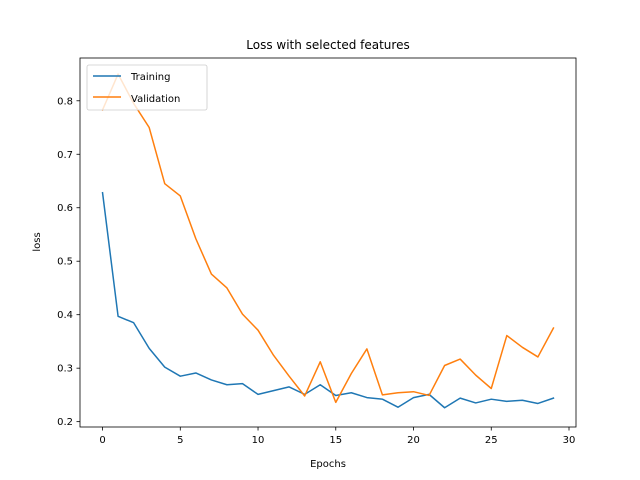 The height and width of the screenshot is (480, 640). Describe the element at coordinates (102, 440) in the screenshot. I see `x-tick-label: 0` at that location.